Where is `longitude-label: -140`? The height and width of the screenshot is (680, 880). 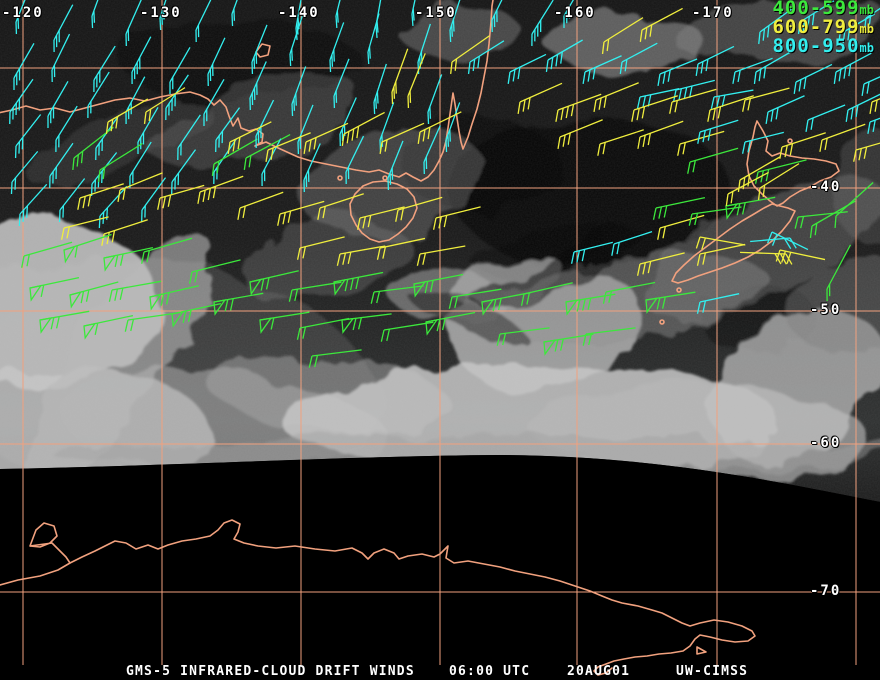 longitude-label: -140 is located at coordinates (299, 13).